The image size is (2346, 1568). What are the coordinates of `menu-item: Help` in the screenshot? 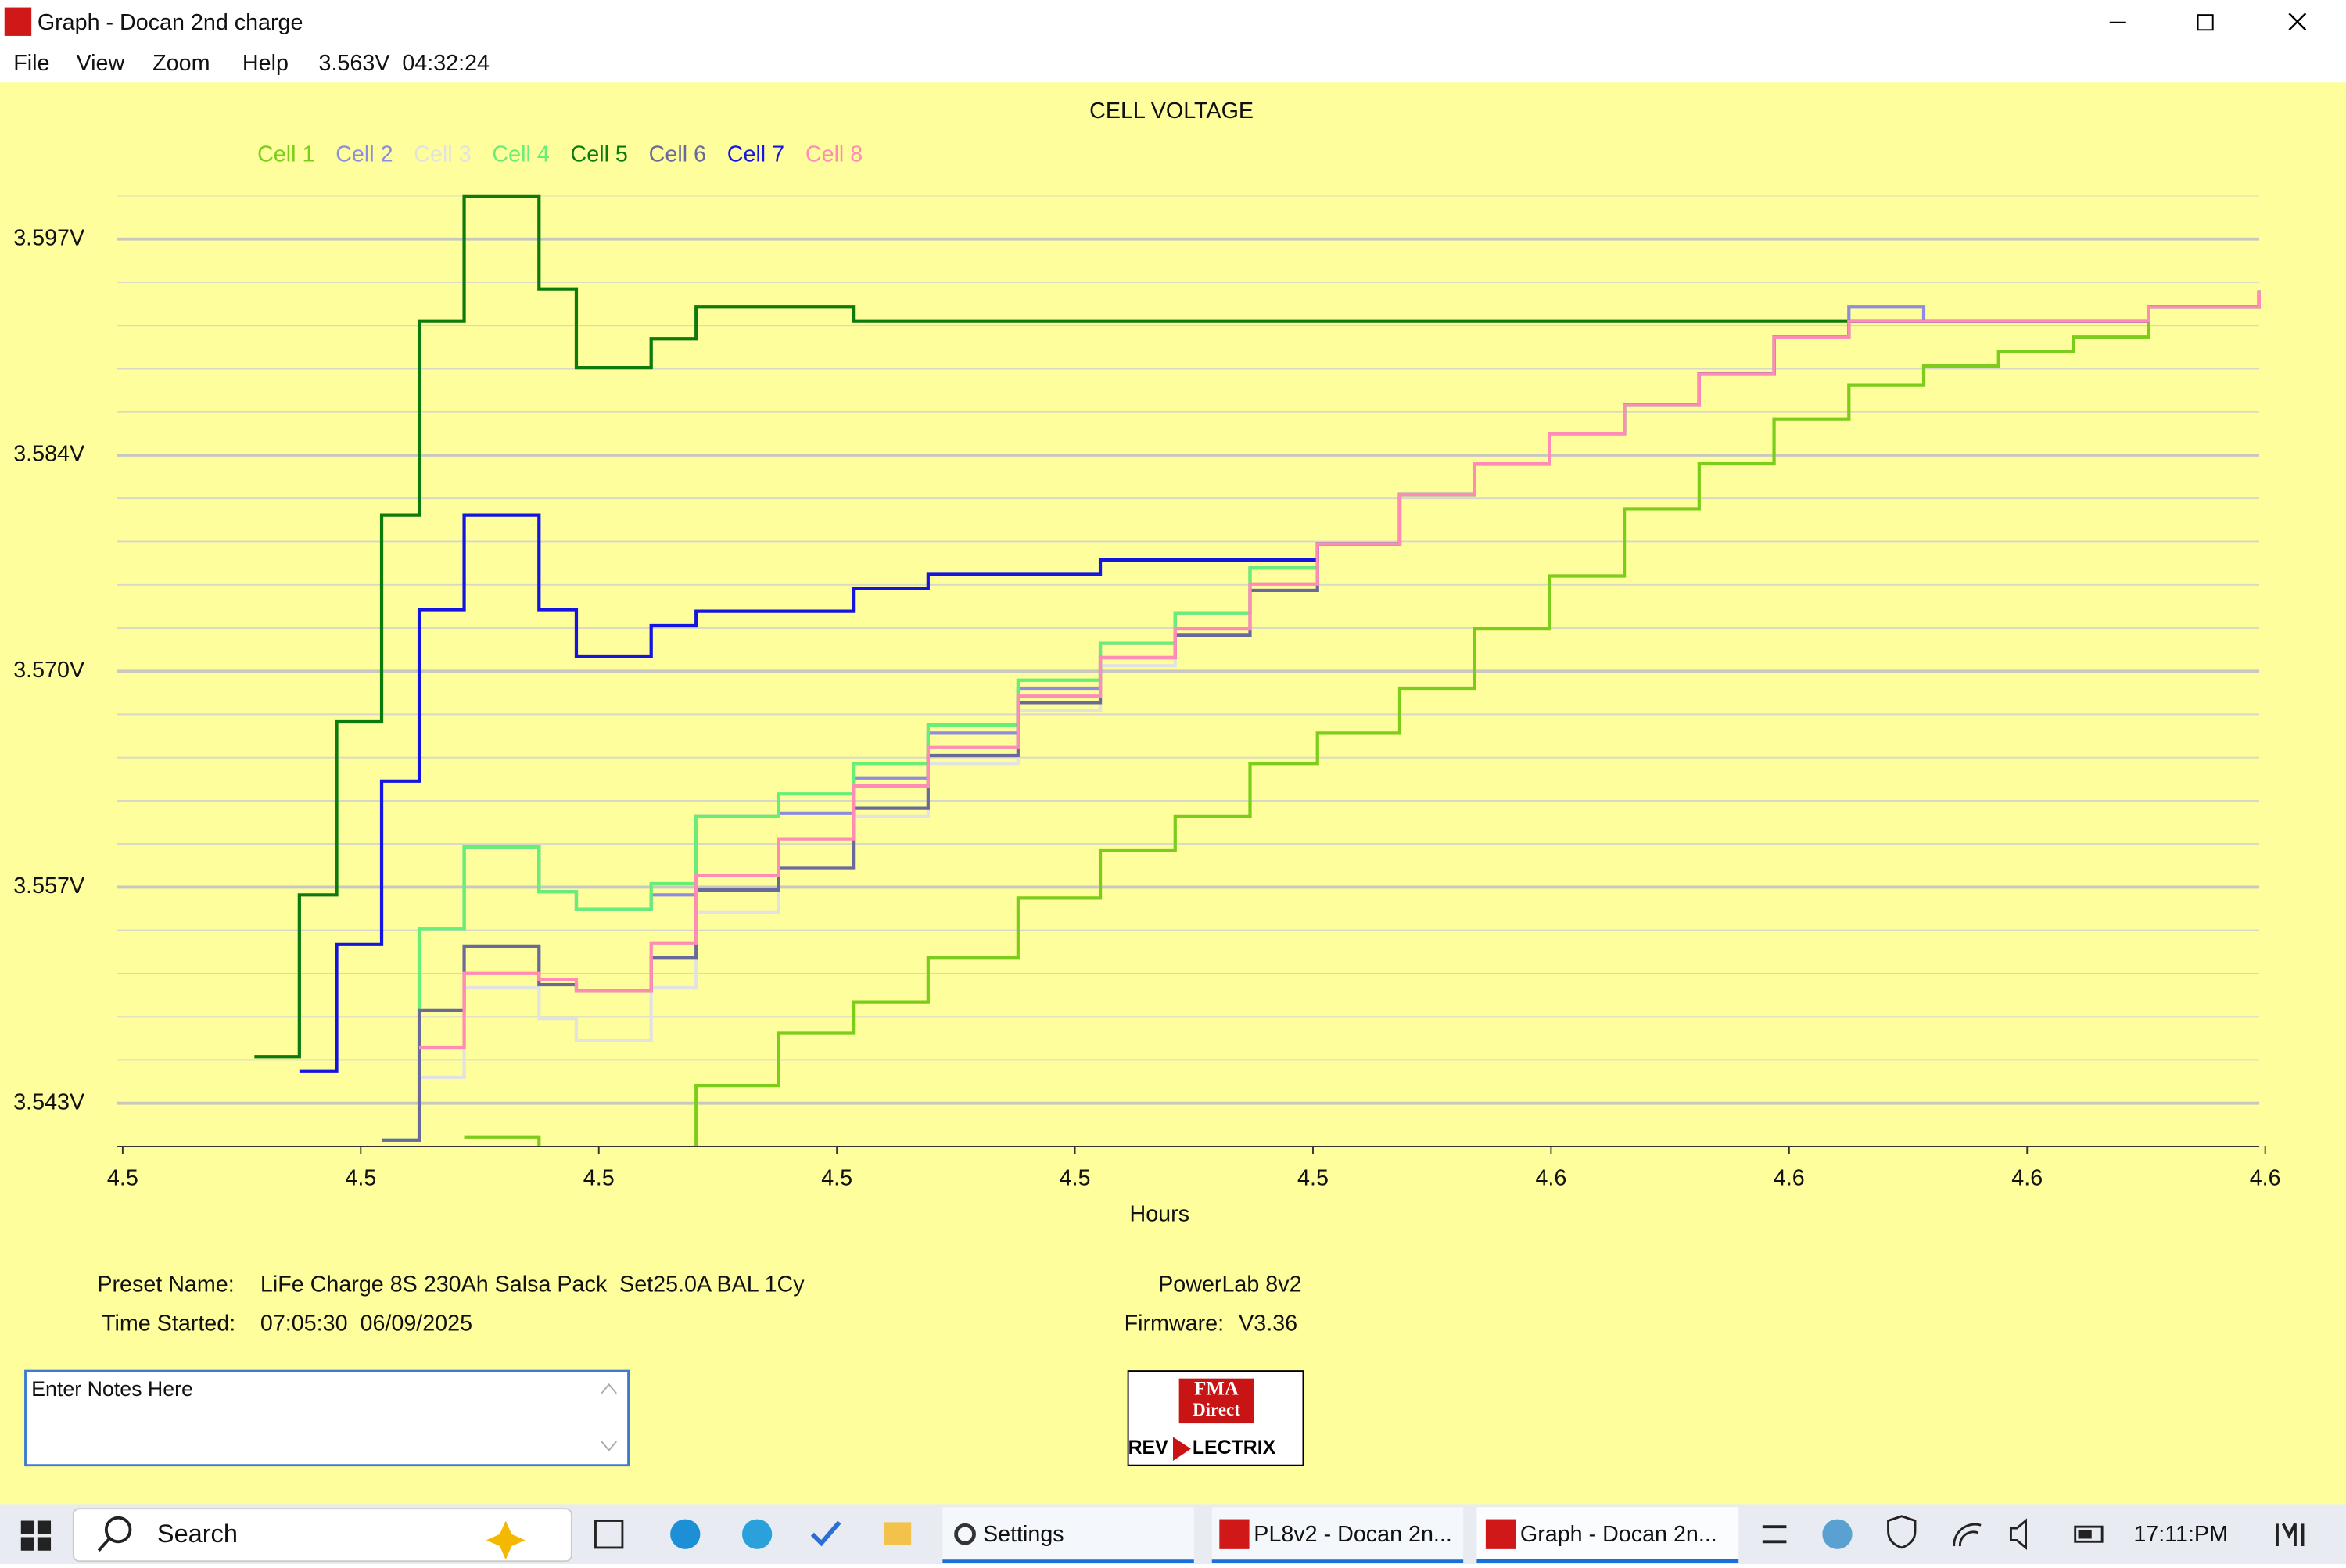 It's located at (266, 63).